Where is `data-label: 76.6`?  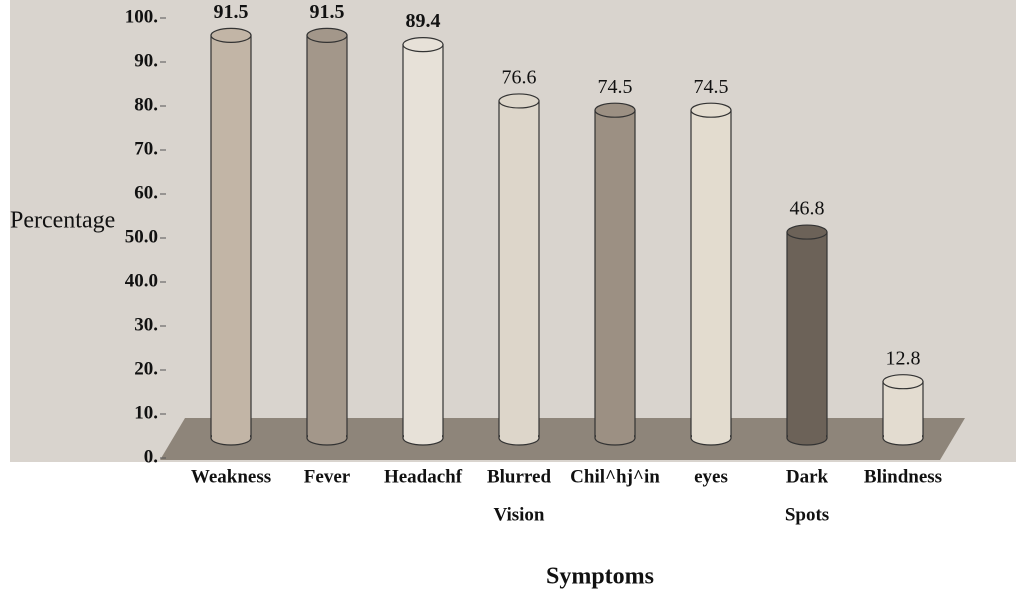
data-label: 76.6 is located at coordinates (519, 78).